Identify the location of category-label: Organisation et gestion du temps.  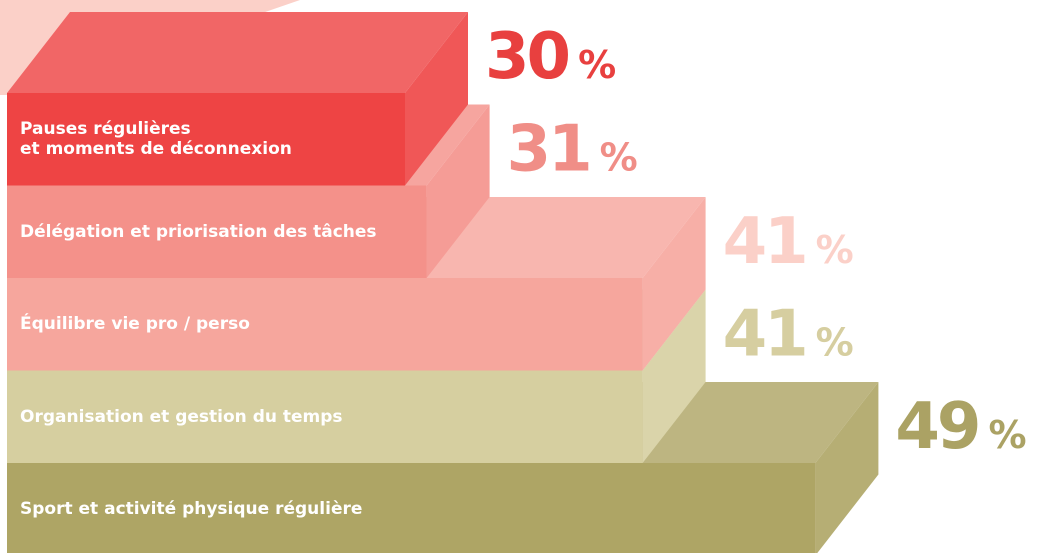
(181, 416).